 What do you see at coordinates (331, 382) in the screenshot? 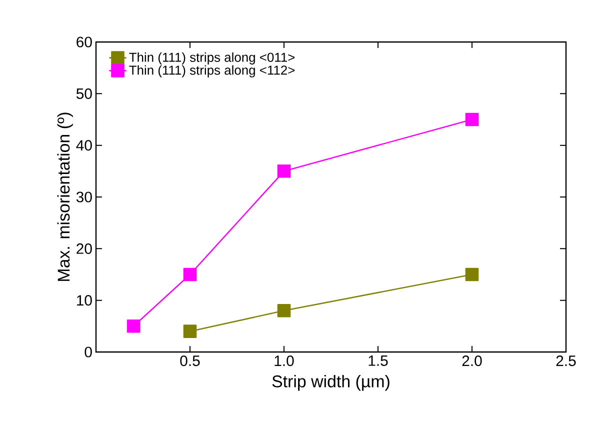
I see `x-axis-title: Strip width (µm)` at bounding box center [331, 382].